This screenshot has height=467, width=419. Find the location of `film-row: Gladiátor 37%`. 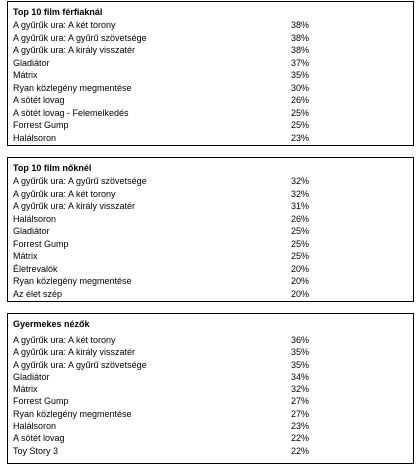

film-row: Gladiátor 37% is located at coordinates (210, 63).